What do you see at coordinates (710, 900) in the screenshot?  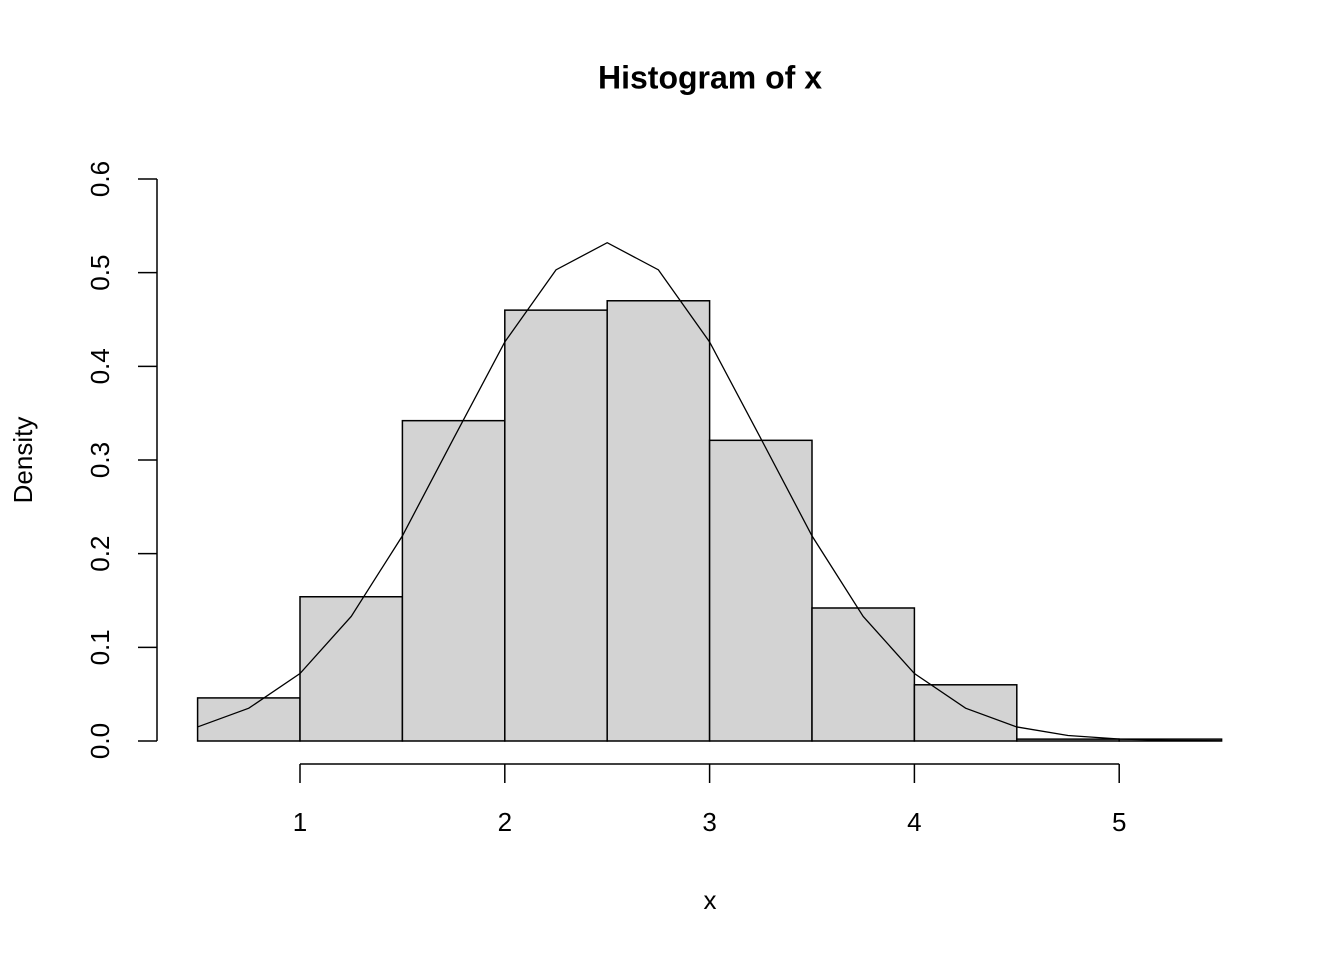 I see `x-axis-label: x` at bounding box center [710, 900].